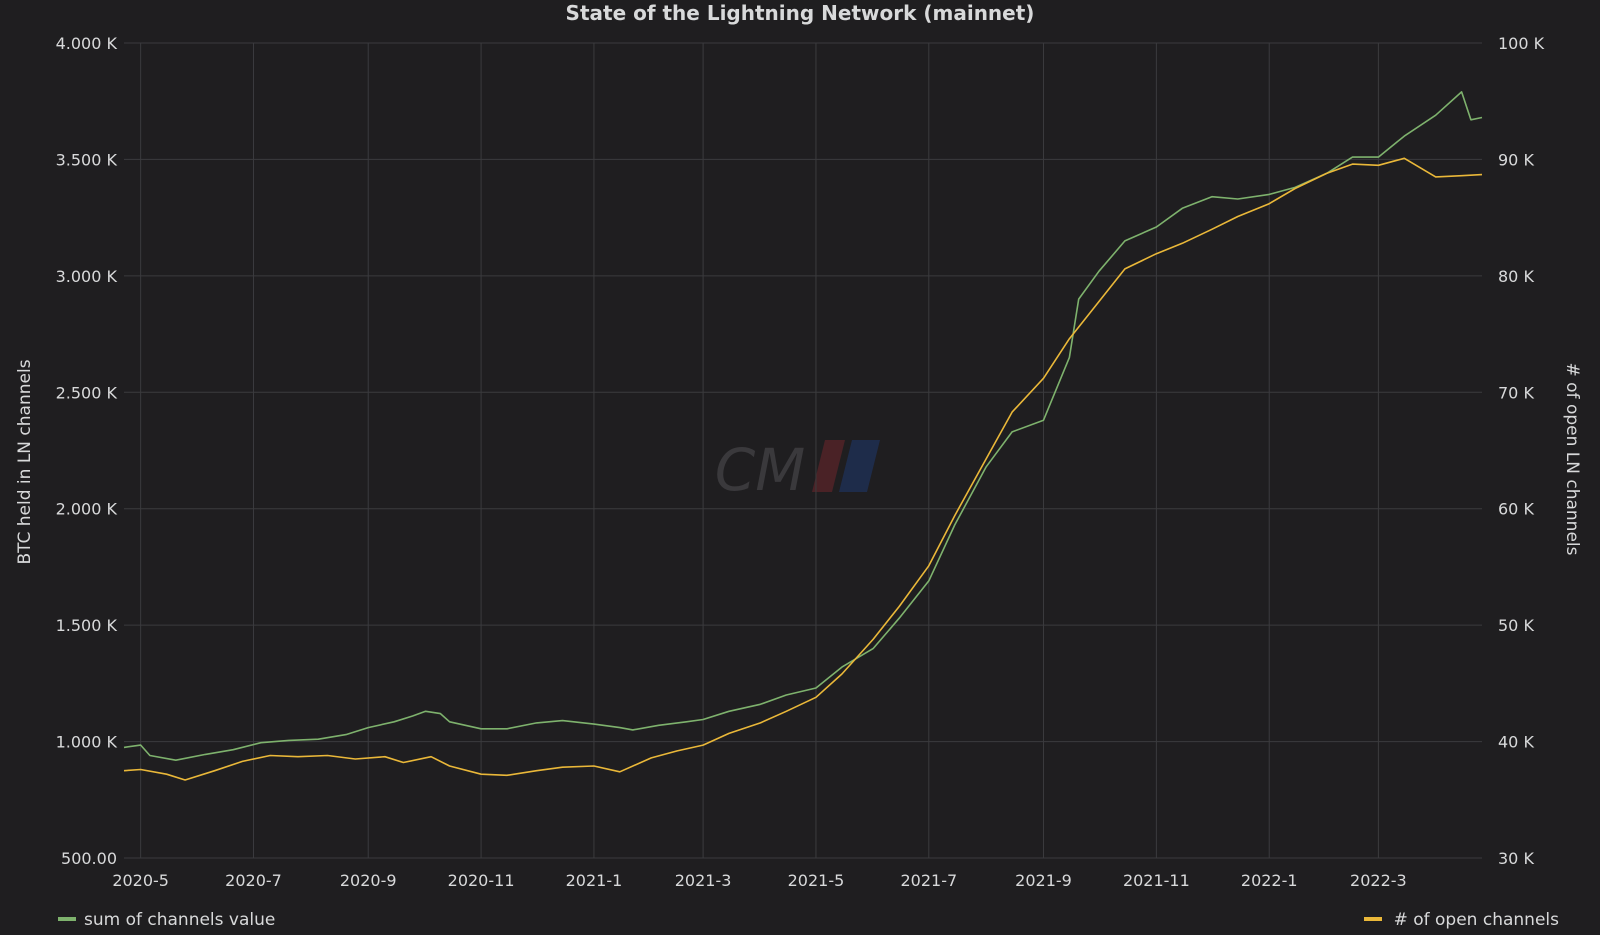 This screenshot has width=1600, height=935. Describe the element at coordinates (1516, 159) in the screenshot. I see `right-tick-label: 90 K` at that location.